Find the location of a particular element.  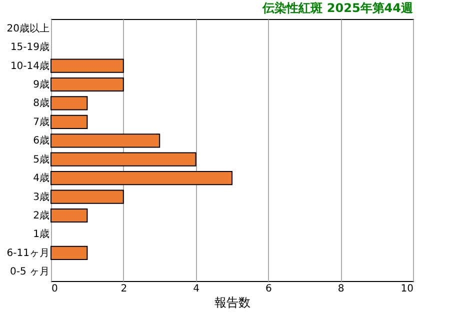

y-tick-label: 10-14歳 is located at coordinates (30, 66).